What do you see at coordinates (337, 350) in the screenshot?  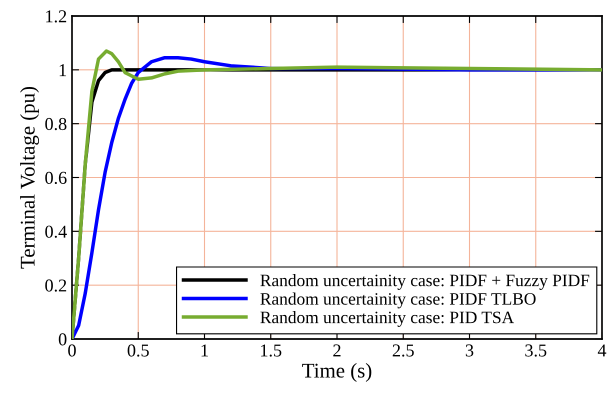 I see `x-tick-label: 2` at bounding box center [337, 350].